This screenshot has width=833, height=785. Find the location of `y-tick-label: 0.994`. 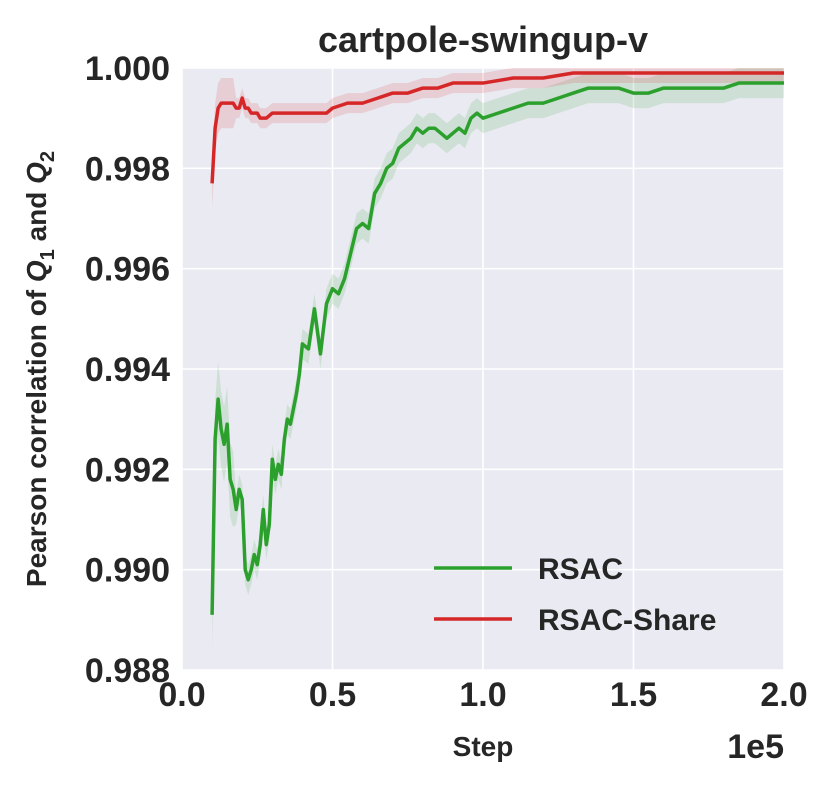

y-tick-label: 0.994 is located at coordinates (127, 370).